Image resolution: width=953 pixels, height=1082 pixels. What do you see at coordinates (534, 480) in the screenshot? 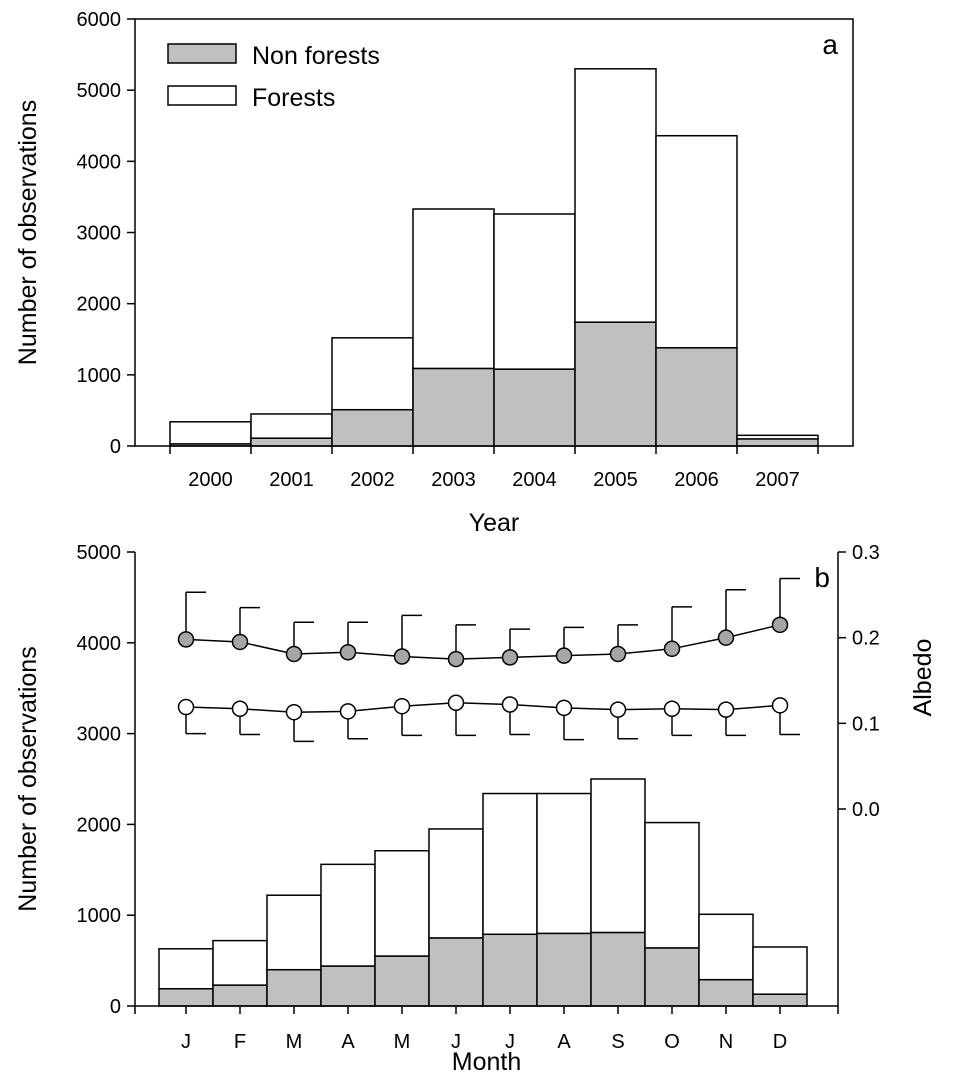
I see `x-tick-label-2004: 2004` at bounding box center [534, 480].